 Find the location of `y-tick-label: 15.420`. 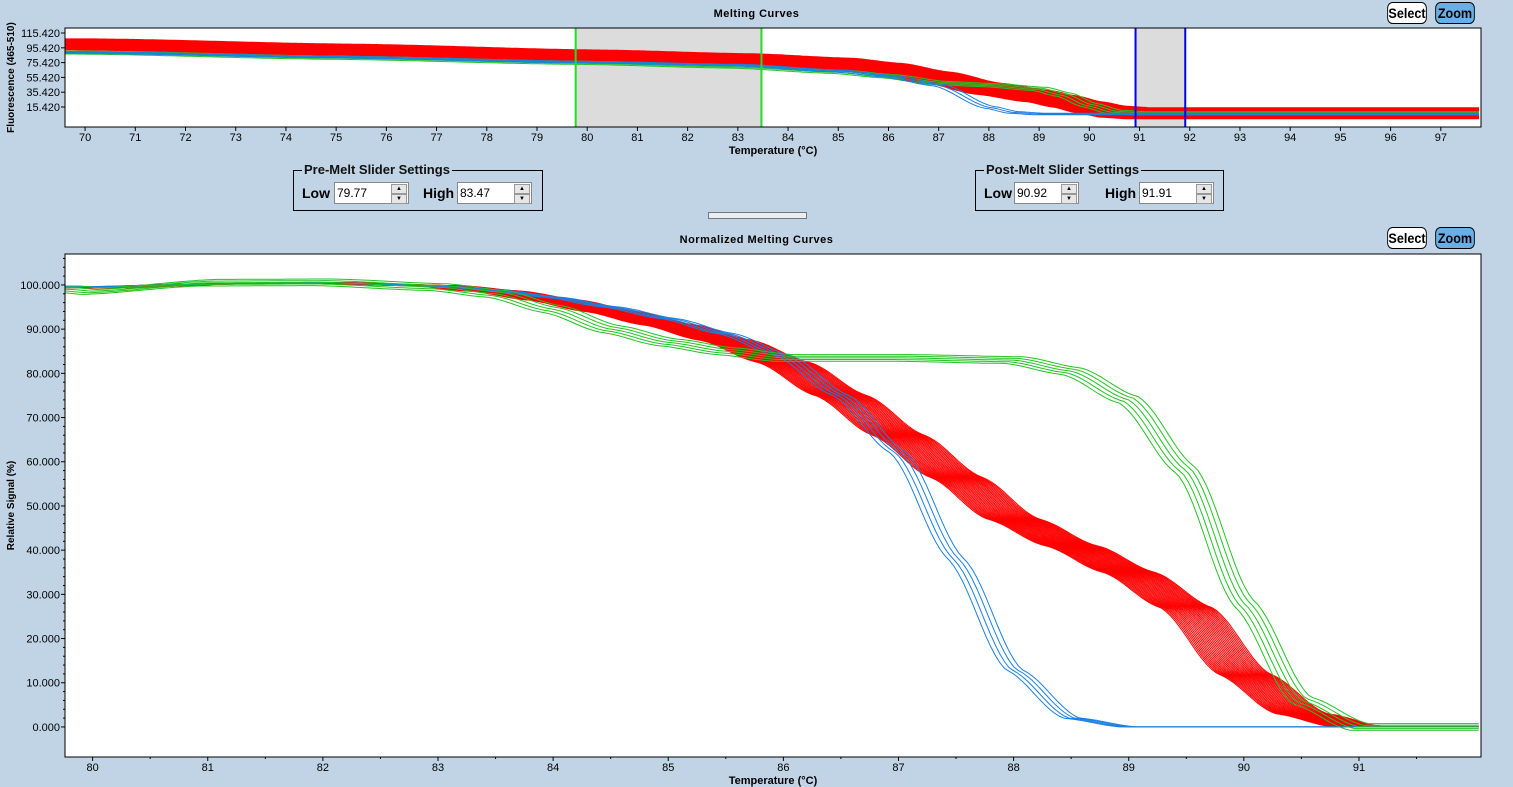

y-tick-label: 15.420 is located at coordinates (43, 108).